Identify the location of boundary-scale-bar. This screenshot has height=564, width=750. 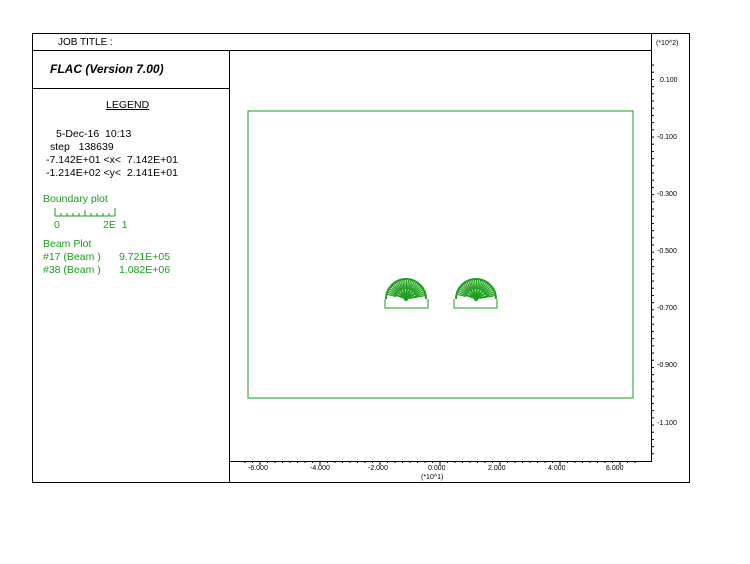
(85, 212).